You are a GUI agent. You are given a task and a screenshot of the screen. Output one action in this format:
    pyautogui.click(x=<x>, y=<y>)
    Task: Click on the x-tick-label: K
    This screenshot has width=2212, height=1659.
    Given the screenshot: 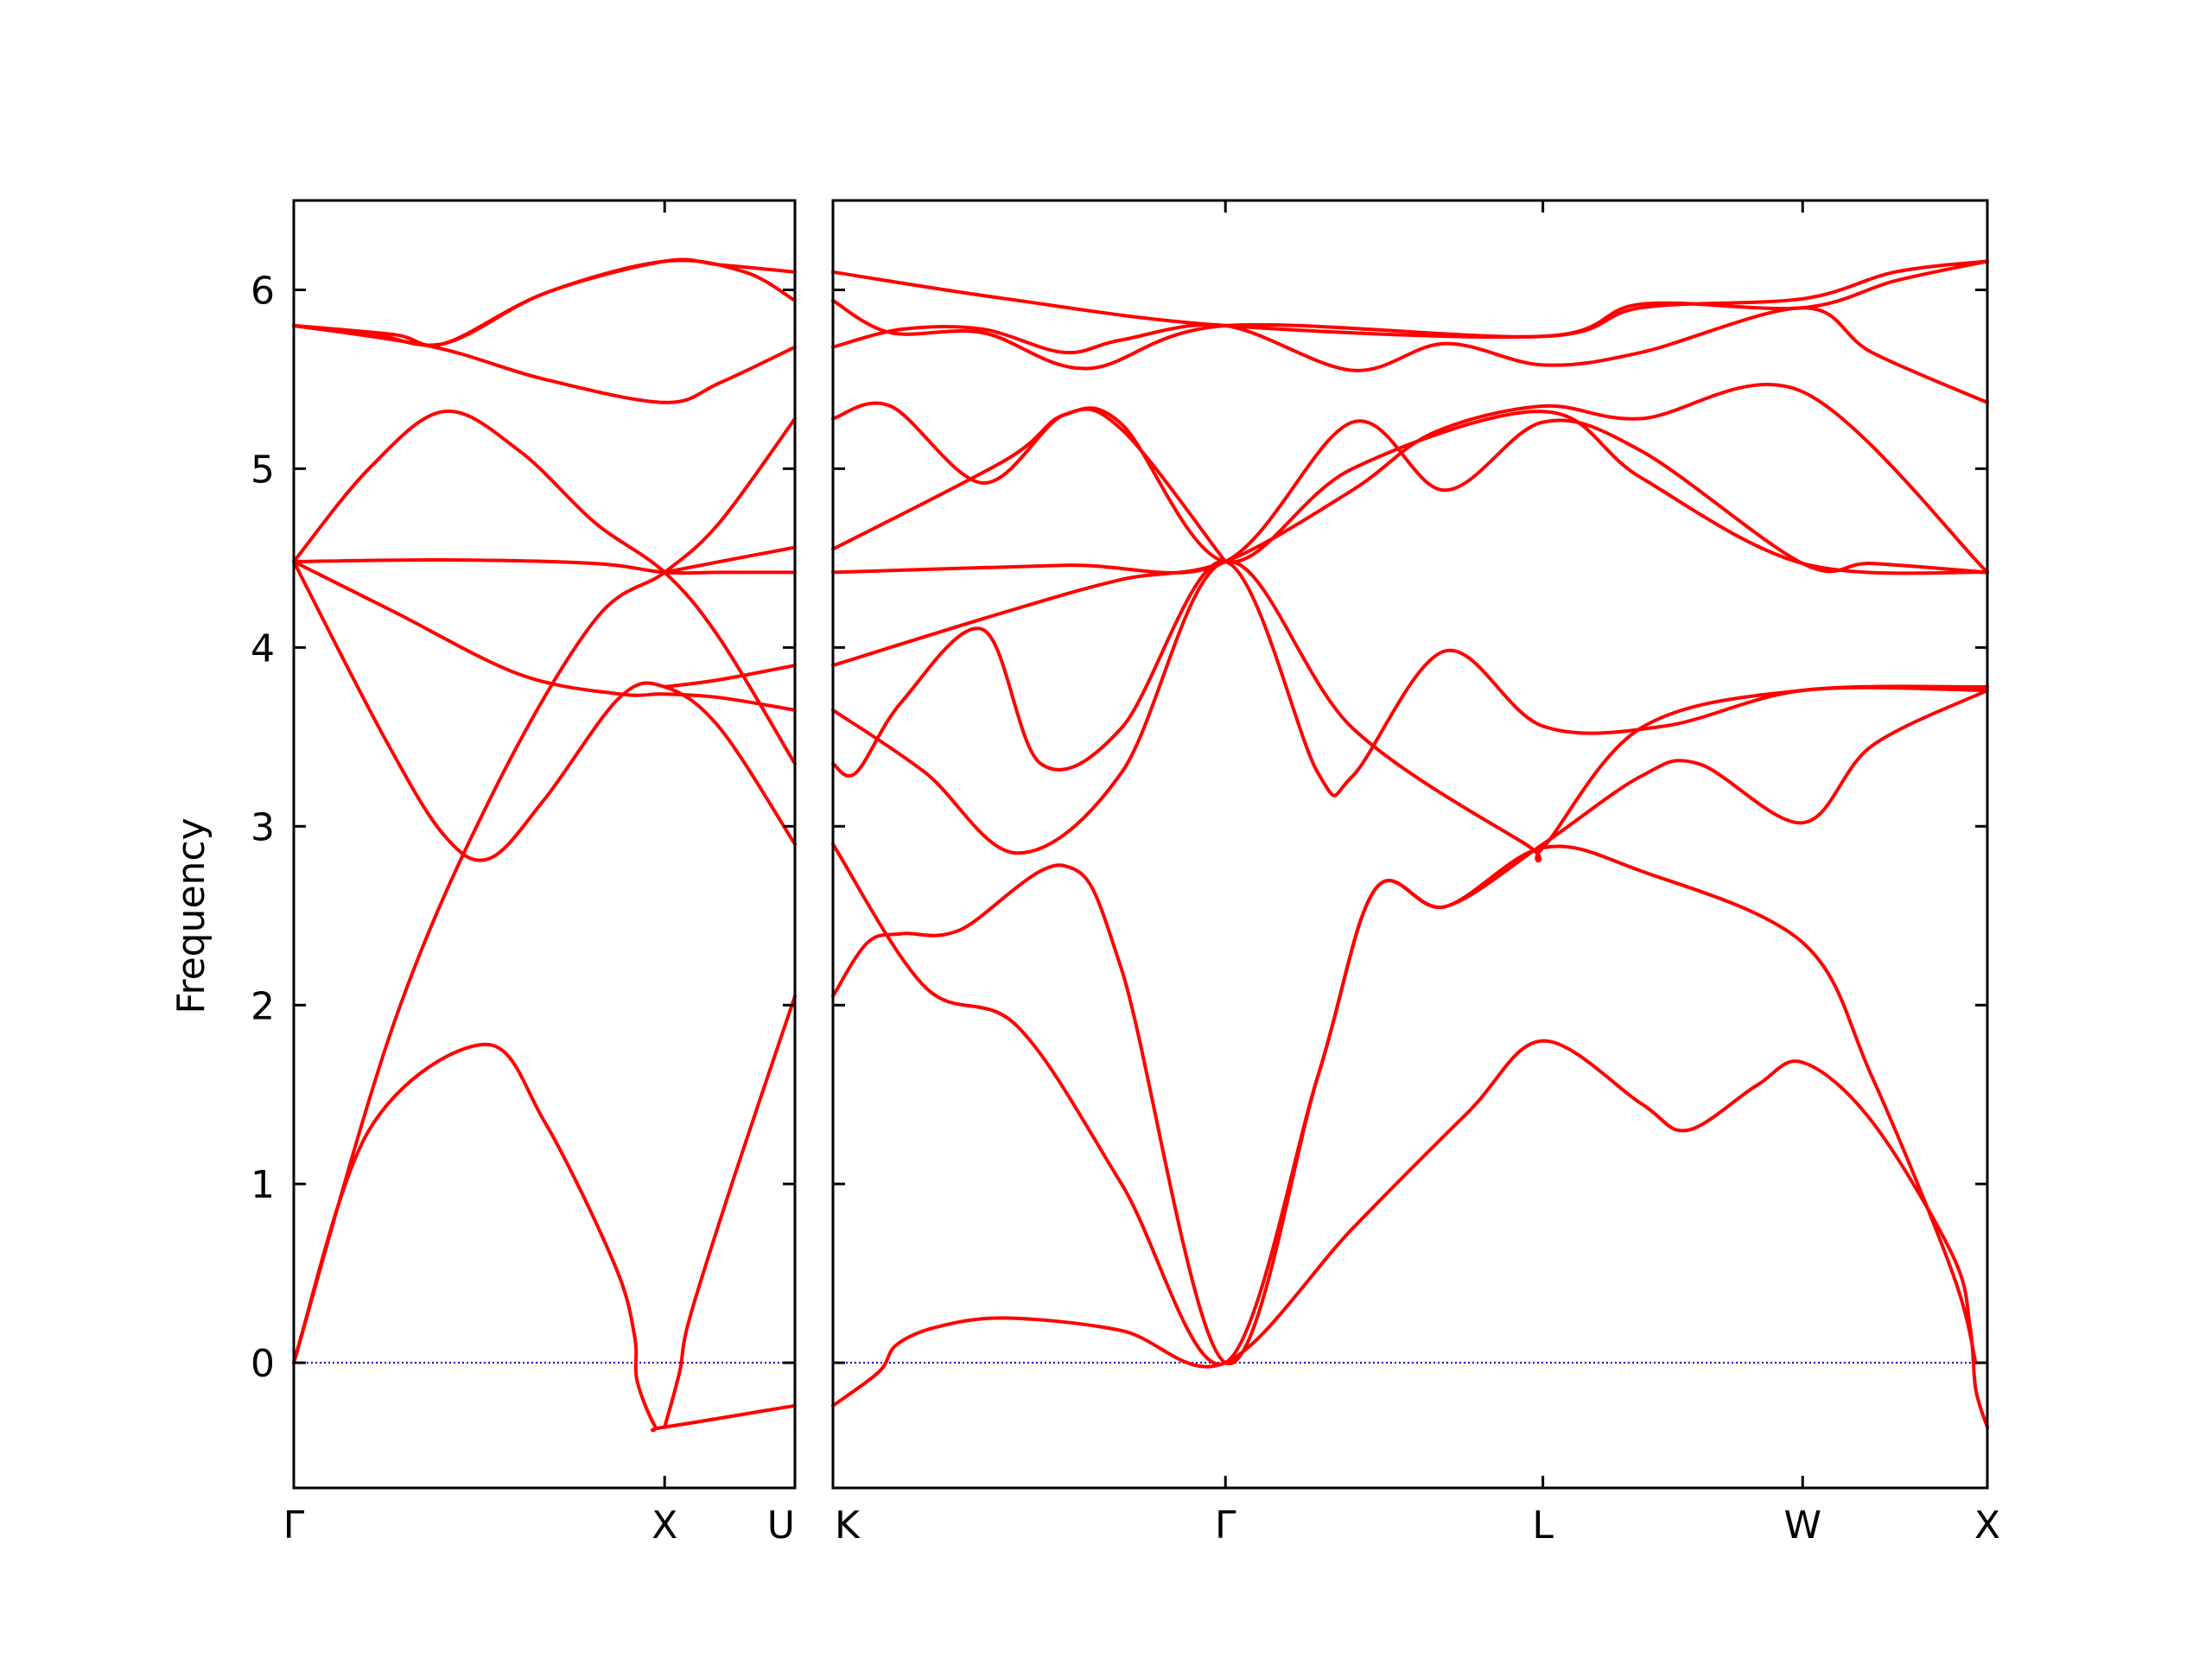 What is the action you would take?
    pyautogui.click(x=848, y=1525)
    